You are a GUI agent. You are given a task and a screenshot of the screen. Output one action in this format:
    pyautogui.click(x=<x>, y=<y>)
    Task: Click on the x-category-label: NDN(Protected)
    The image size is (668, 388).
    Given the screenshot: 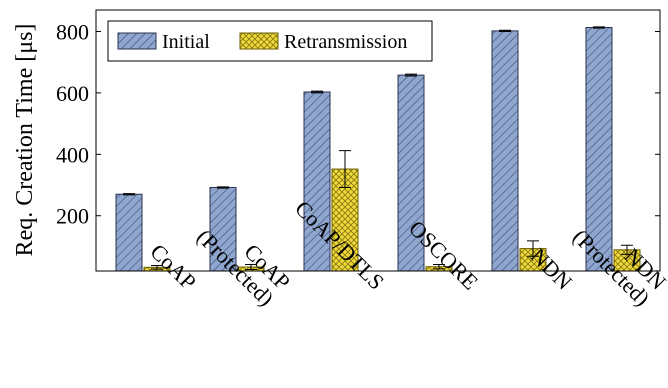 What is the action you would take?
    pyautogui.click(x=618, y=259)
    